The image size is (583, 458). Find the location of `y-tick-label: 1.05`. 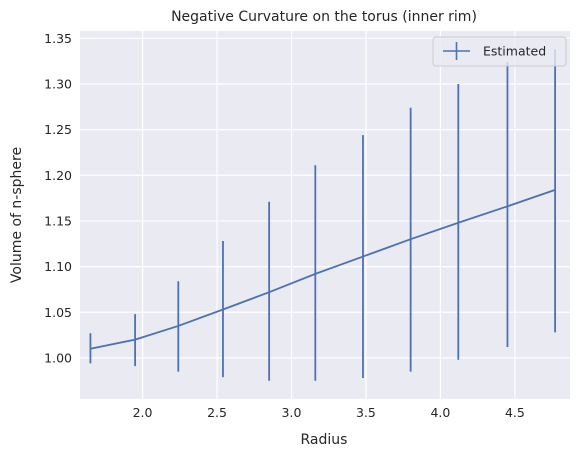

y-tick-label: 1.05 is located at coordinates (58, 312).